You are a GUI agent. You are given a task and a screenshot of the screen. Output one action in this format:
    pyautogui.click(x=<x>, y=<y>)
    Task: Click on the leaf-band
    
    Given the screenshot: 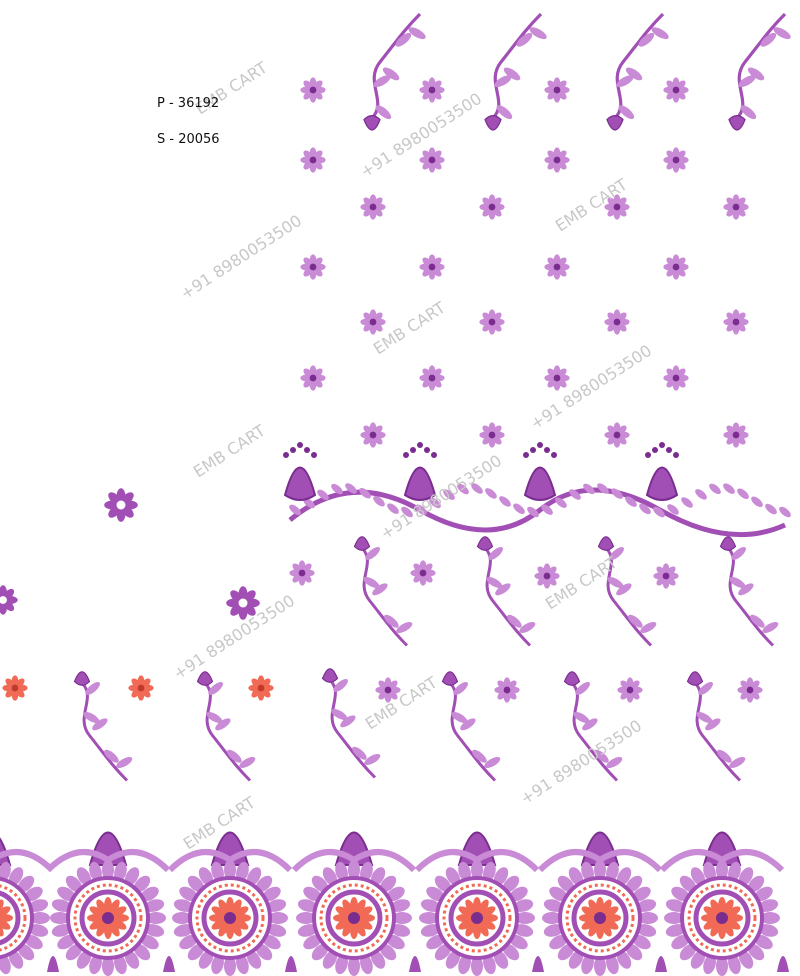 What is the action you would take?
    pyautogui.click(x=537, y=512)
    